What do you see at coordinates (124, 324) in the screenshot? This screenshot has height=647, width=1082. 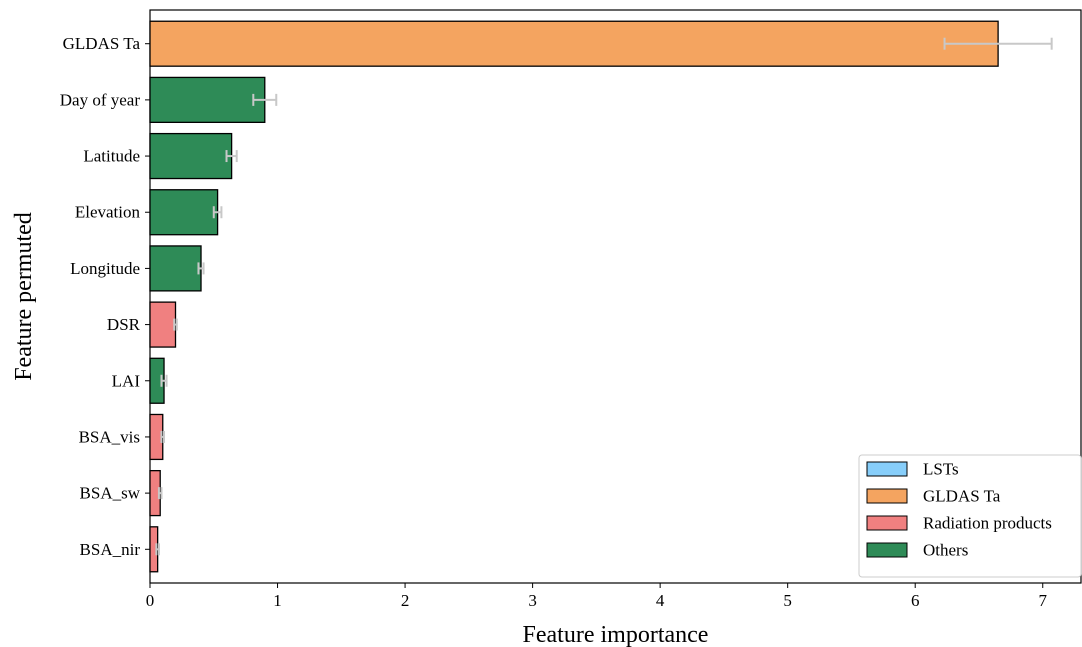 I see `y-tick-label: DSR` at bounding box center [124, 324].